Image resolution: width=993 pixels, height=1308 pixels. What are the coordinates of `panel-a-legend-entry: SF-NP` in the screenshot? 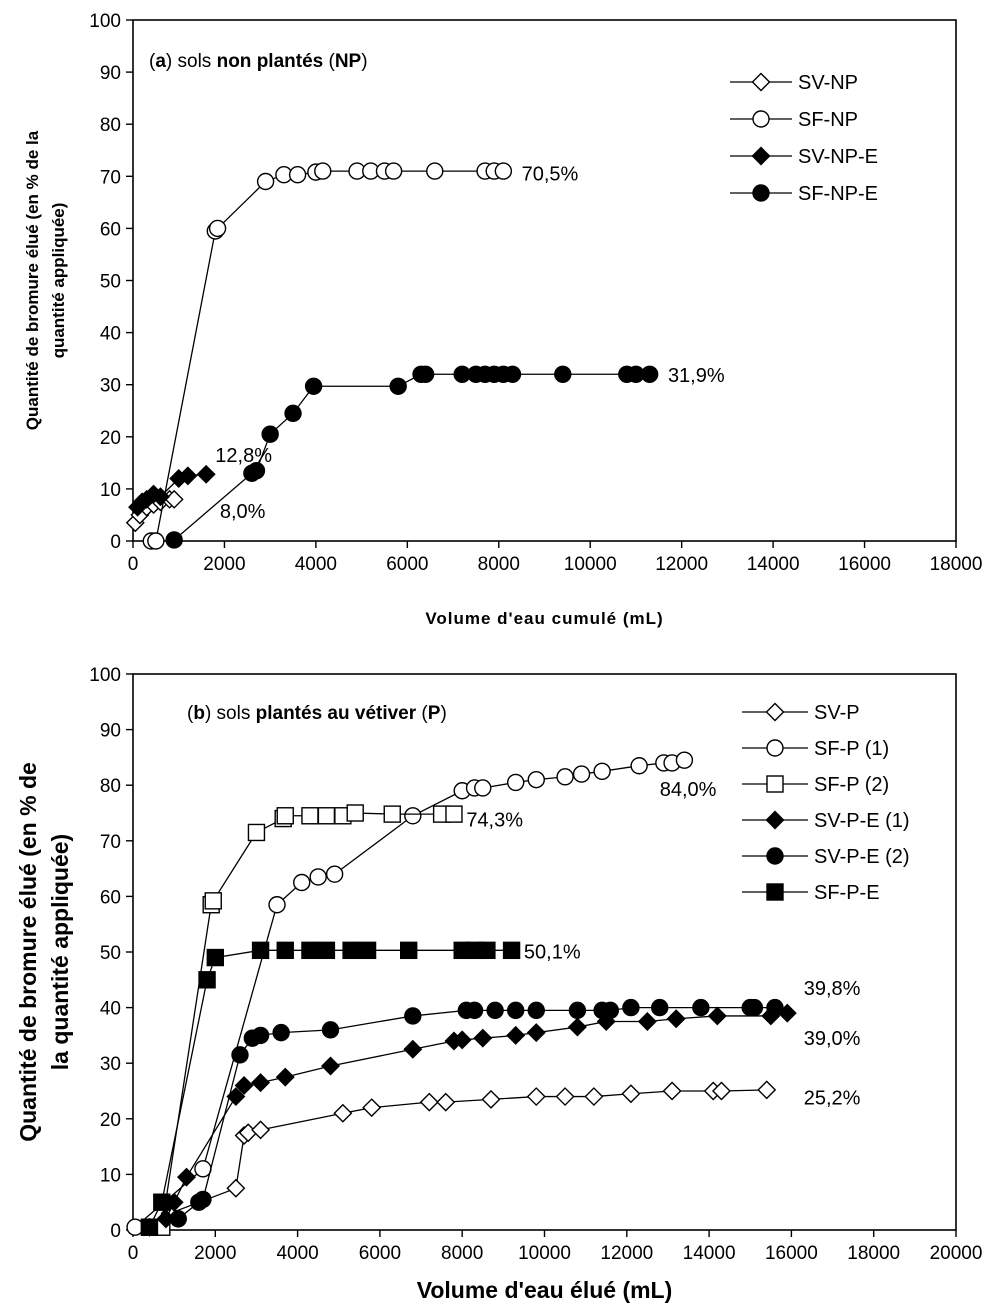 It's located at (794, 120).